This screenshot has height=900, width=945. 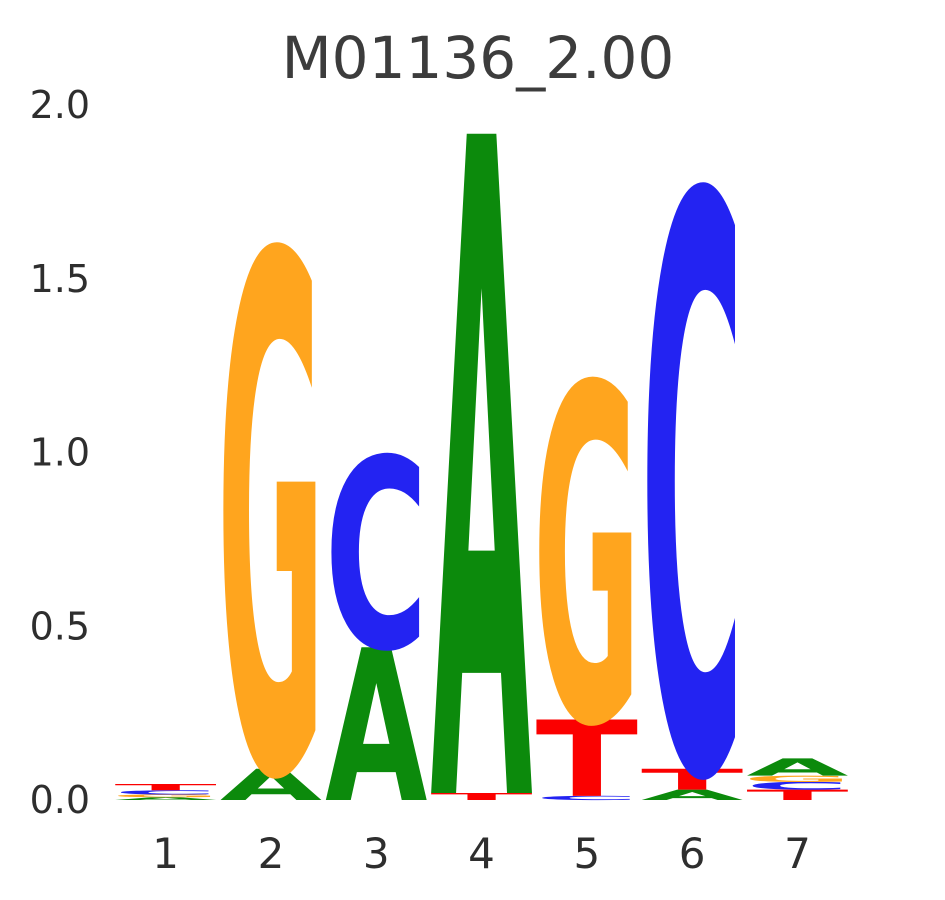 What do you see at coordinates (692, 853) in the screenshot?
I see `x-axis-tick-label: 6` at bounding box center [692, 853].